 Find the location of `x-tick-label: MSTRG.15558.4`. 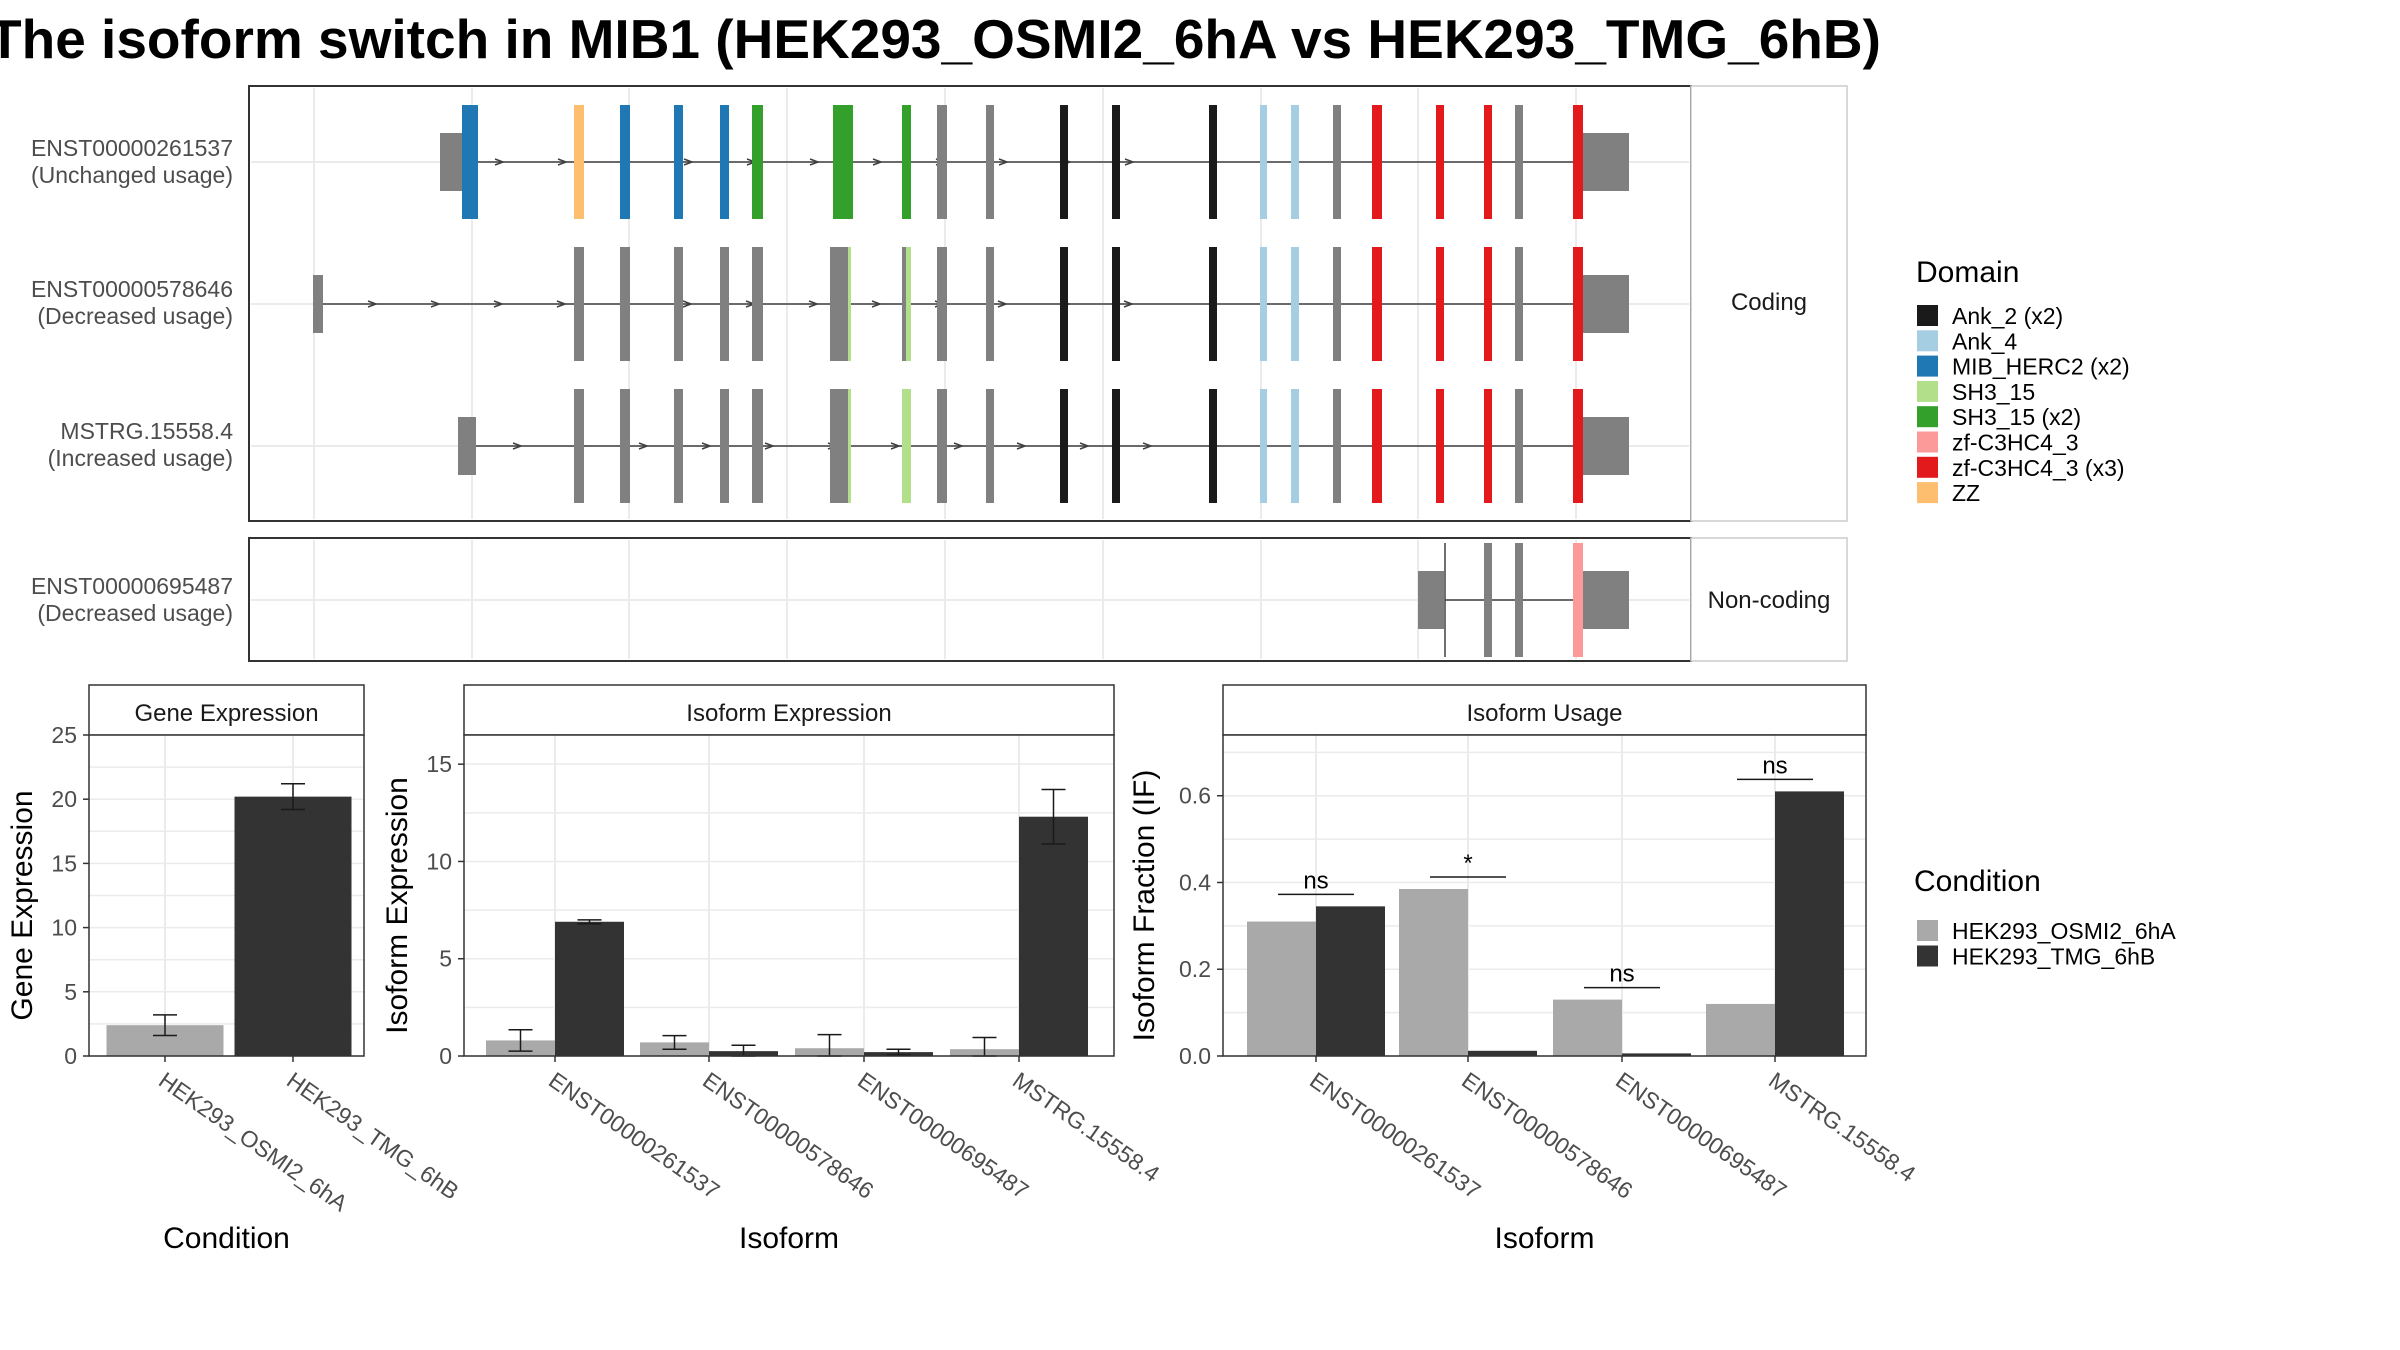

x-tick-label: MSTRG.15558.4 is located at coordinates (1086, 1127).